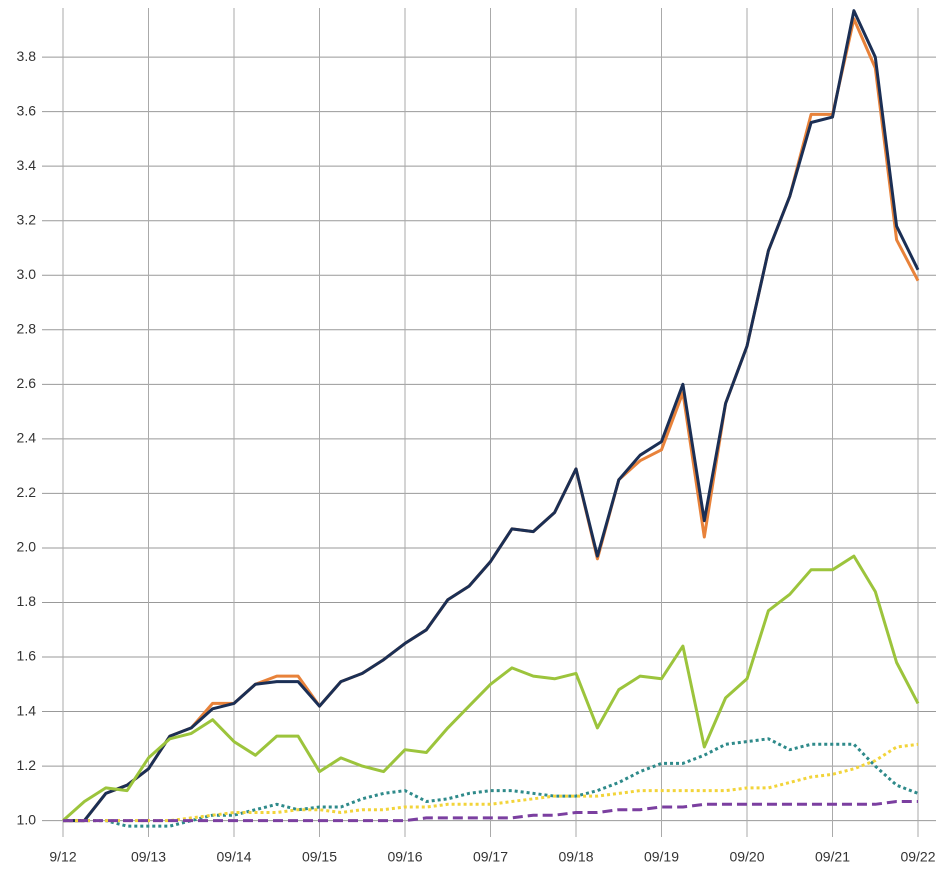  I want to click on y-tick-label: 2.4, so click(27, 438).